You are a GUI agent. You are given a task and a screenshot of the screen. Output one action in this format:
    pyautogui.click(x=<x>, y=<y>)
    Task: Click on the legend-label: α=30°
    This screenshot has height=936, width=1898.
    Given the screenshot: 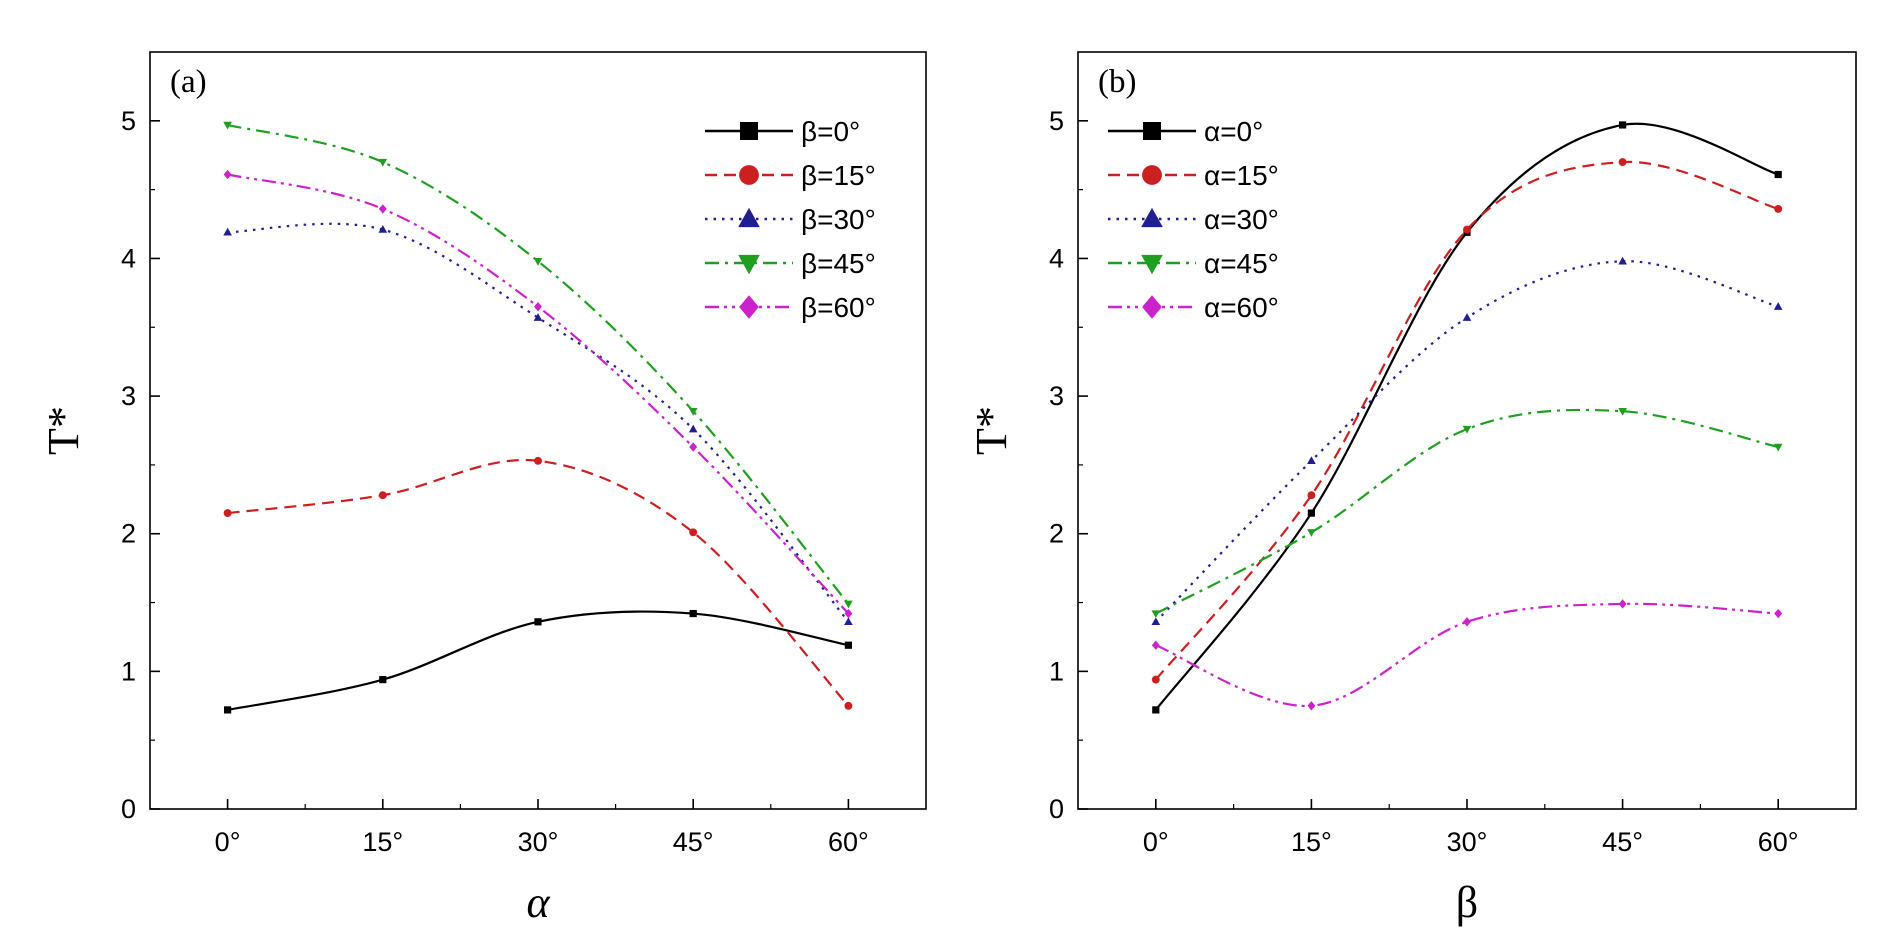 What is the action you would take?
    pyautogui.click(x=1241, y=219)
    